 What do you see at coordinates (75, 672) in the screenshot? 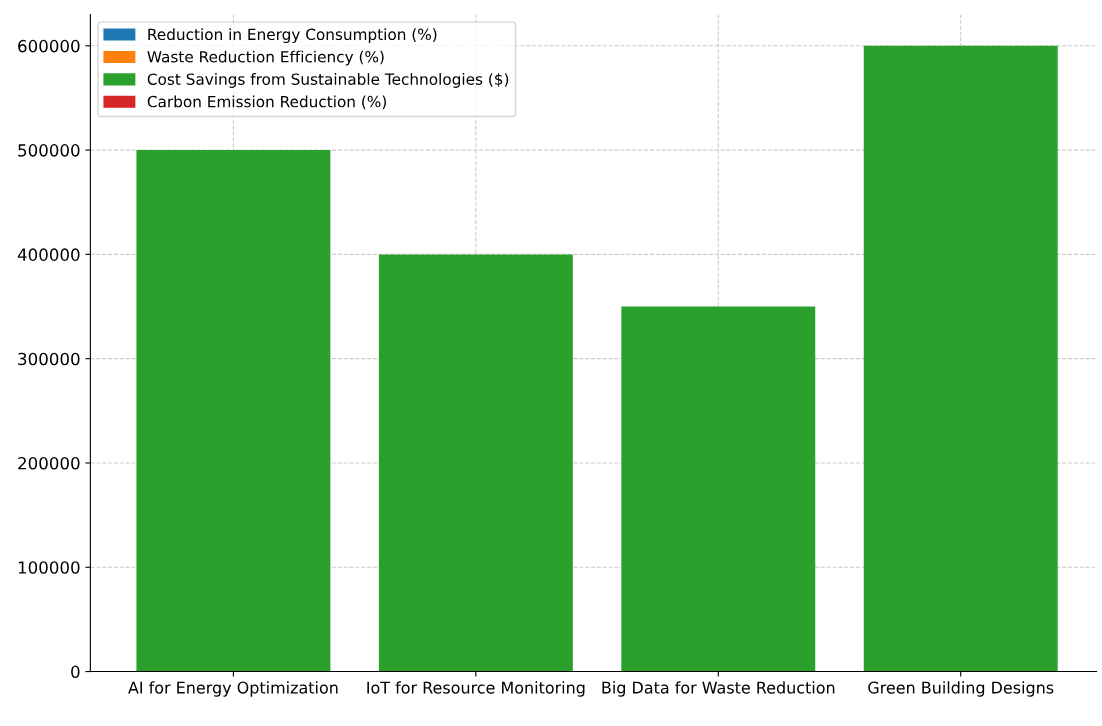
I see `y-tick-label: 0` at bounding box center [75, 672].